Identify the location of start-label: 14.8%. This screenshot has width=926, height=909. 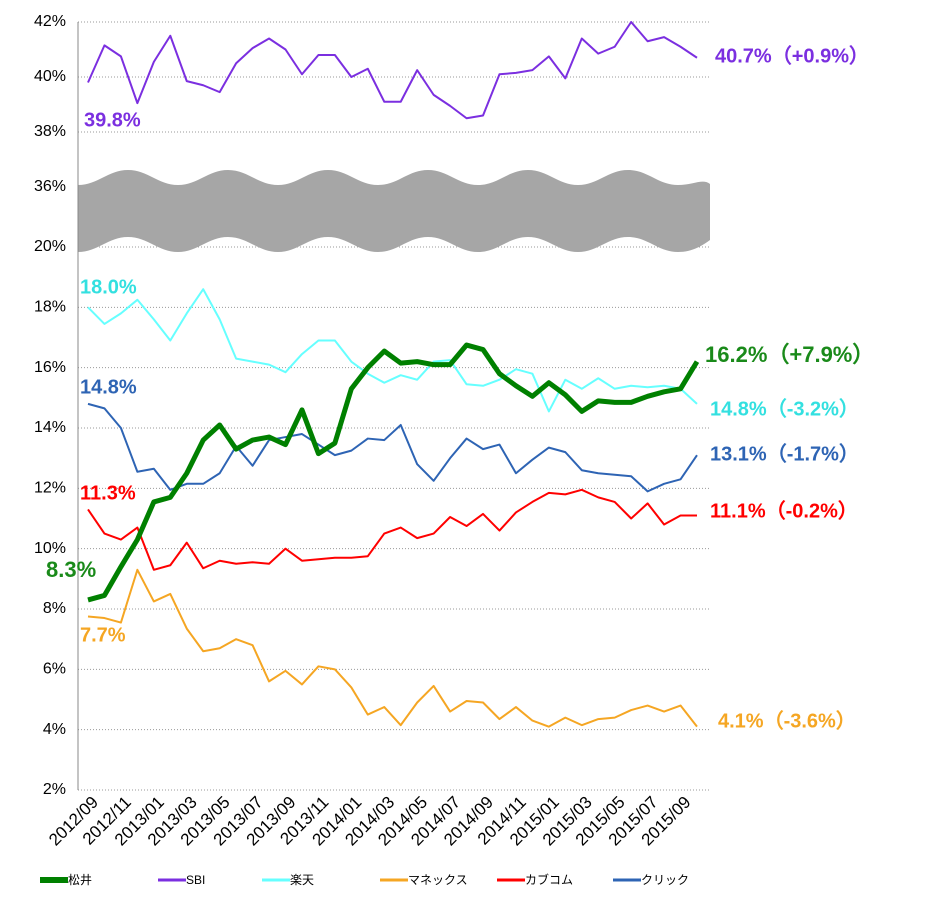
(108, 387).